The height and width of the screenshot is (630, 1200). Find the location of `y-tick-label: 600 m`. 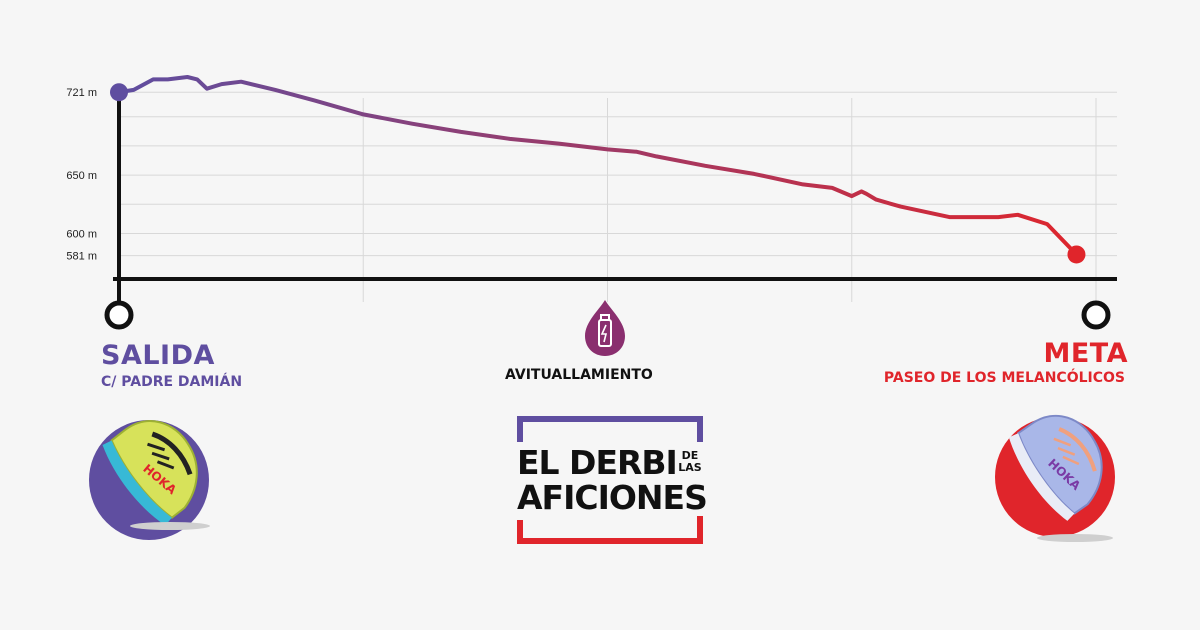

y-tick-label: 600 m is located at coordinates (81, 234).